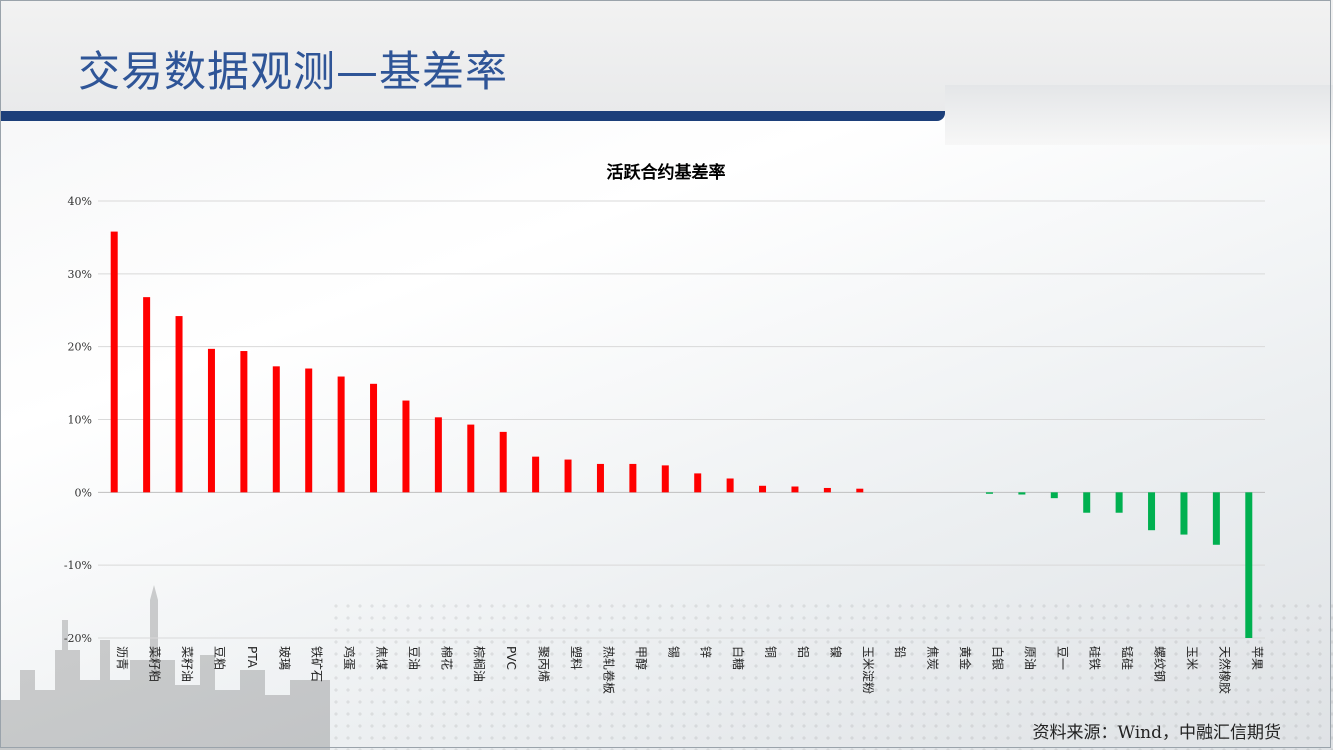 The height and width of the screenshot is (750, 1333). What do you see at coordinates (78, 565) in the screenshot?
I see `y-tick-label: -10%` at bounding box center [78, 565].